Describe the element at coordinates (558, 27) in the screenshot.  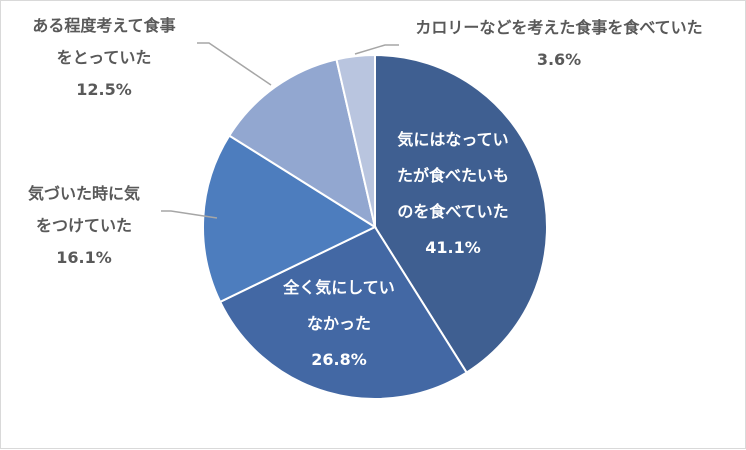
I see `slice-label-line-4-0: カロリーなどを考えた食事を食べていた` at that location.